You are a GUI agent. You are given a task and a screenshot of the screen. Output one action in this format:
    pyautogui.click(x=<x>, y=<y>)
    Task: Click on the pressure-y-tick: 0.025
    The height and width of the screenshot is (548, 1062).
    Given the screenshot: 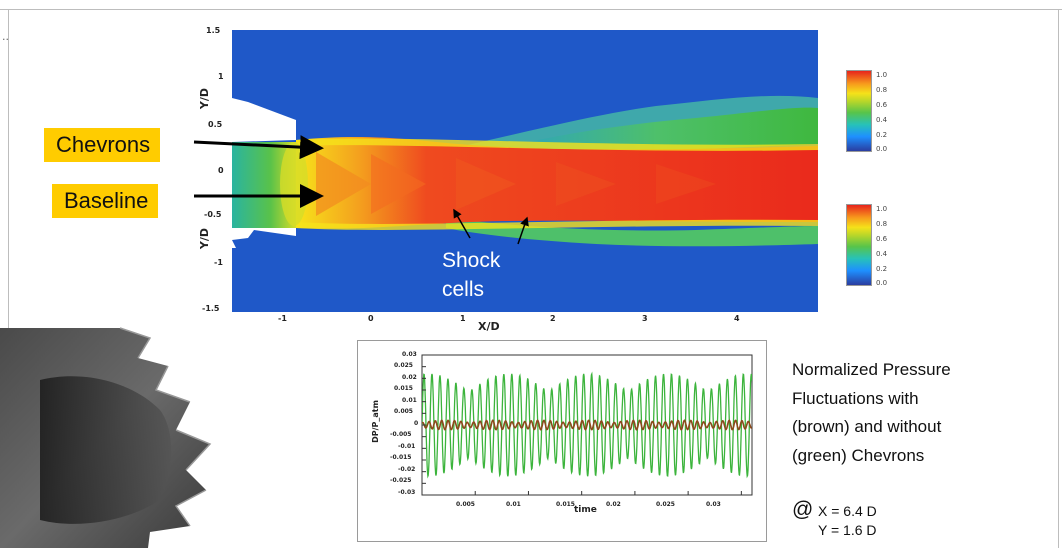 What is the action you would take?
    pyautogui.click(x=403, y=365)
    